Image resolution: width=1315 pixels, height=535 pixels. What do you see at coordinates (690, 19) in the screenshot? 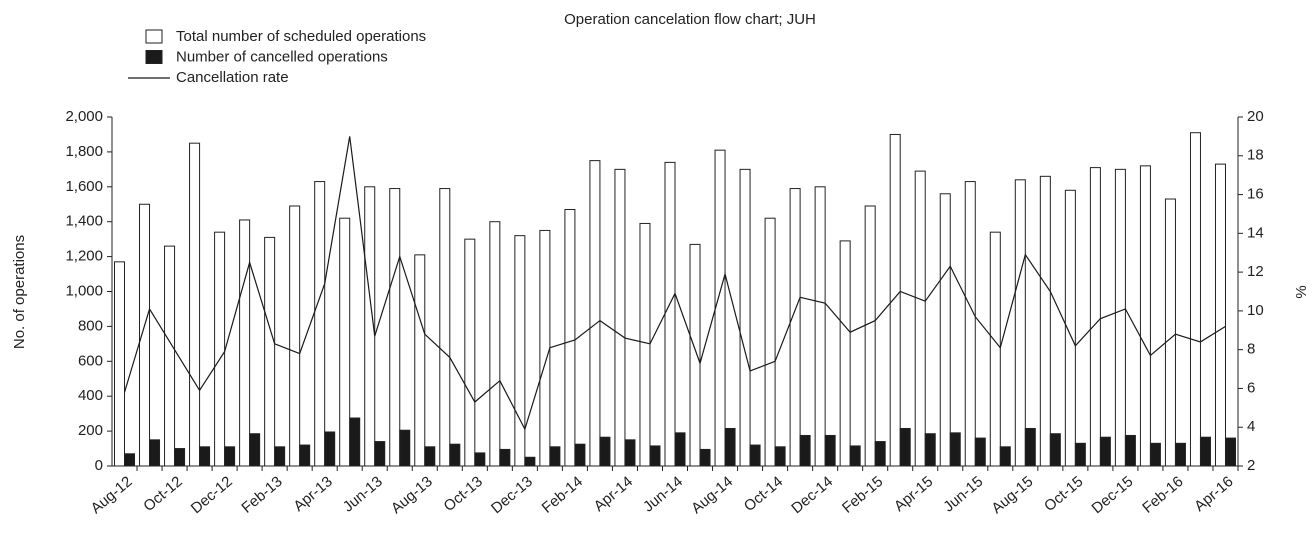
I see `chart-title: Operation cancelation flow chart; JUH` at bounding box center [690, 19].